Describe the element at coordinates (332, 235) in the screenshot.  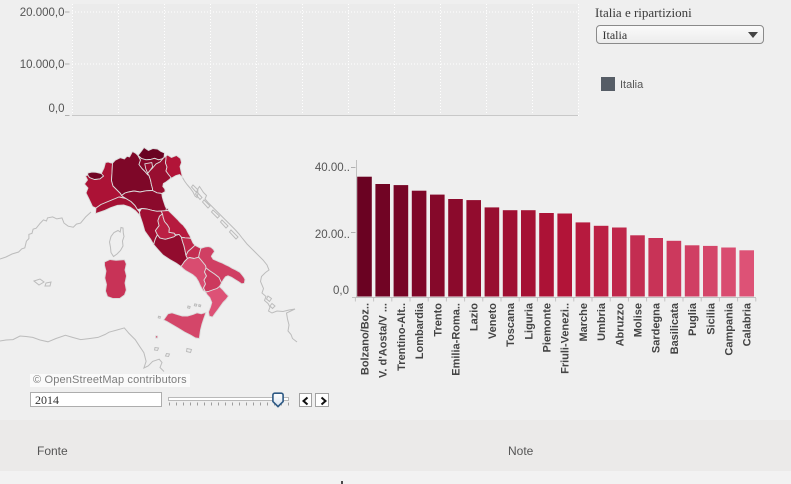
I see `svg-text: 20.00..` at that location.